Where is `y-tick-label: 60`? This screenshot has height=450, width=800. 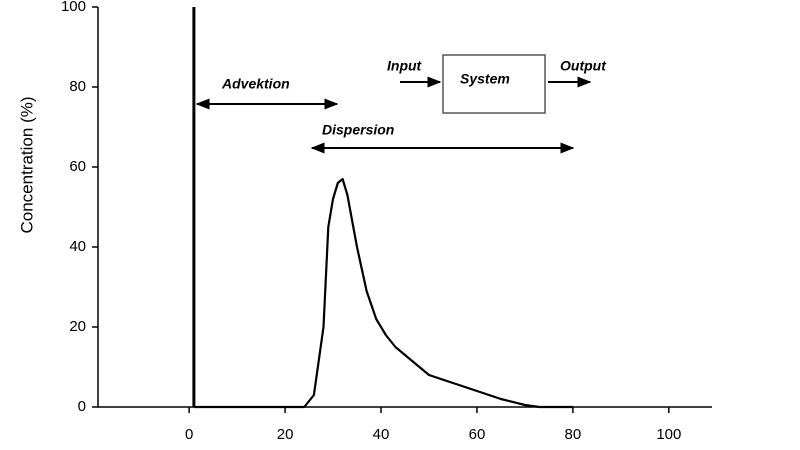 y-tick-label: 60 is located at coordinates (77, 166).